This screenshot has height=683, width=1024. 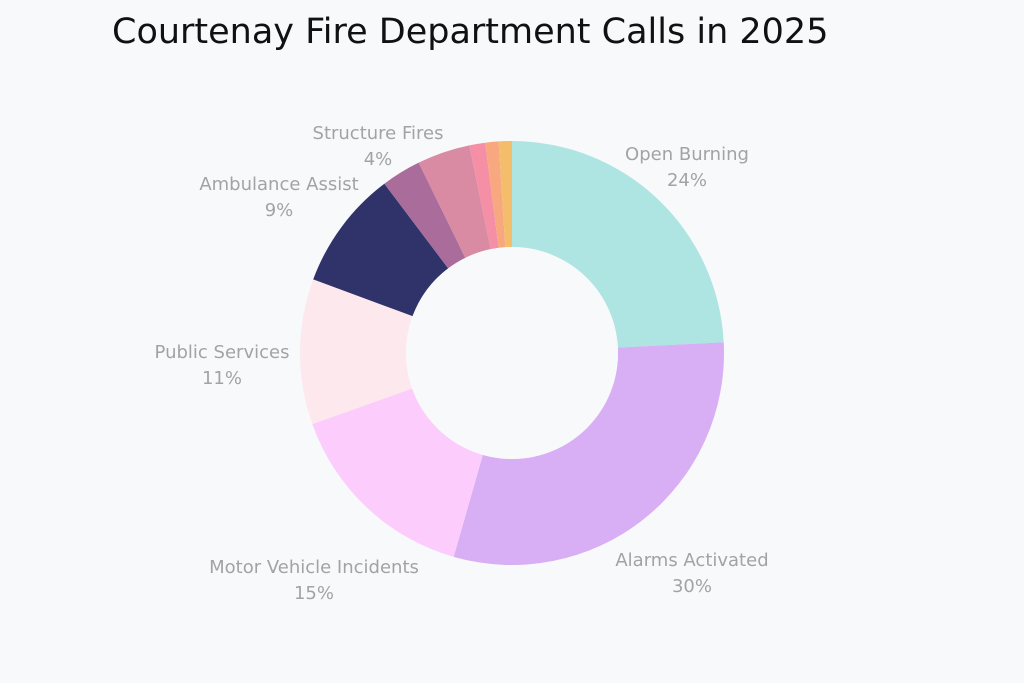 What do you see at coordinates (278, 184) in the screenshot?
I see `slice-label-ambulance-assist: Ambulance Assist` at bounding box center [278, 184].